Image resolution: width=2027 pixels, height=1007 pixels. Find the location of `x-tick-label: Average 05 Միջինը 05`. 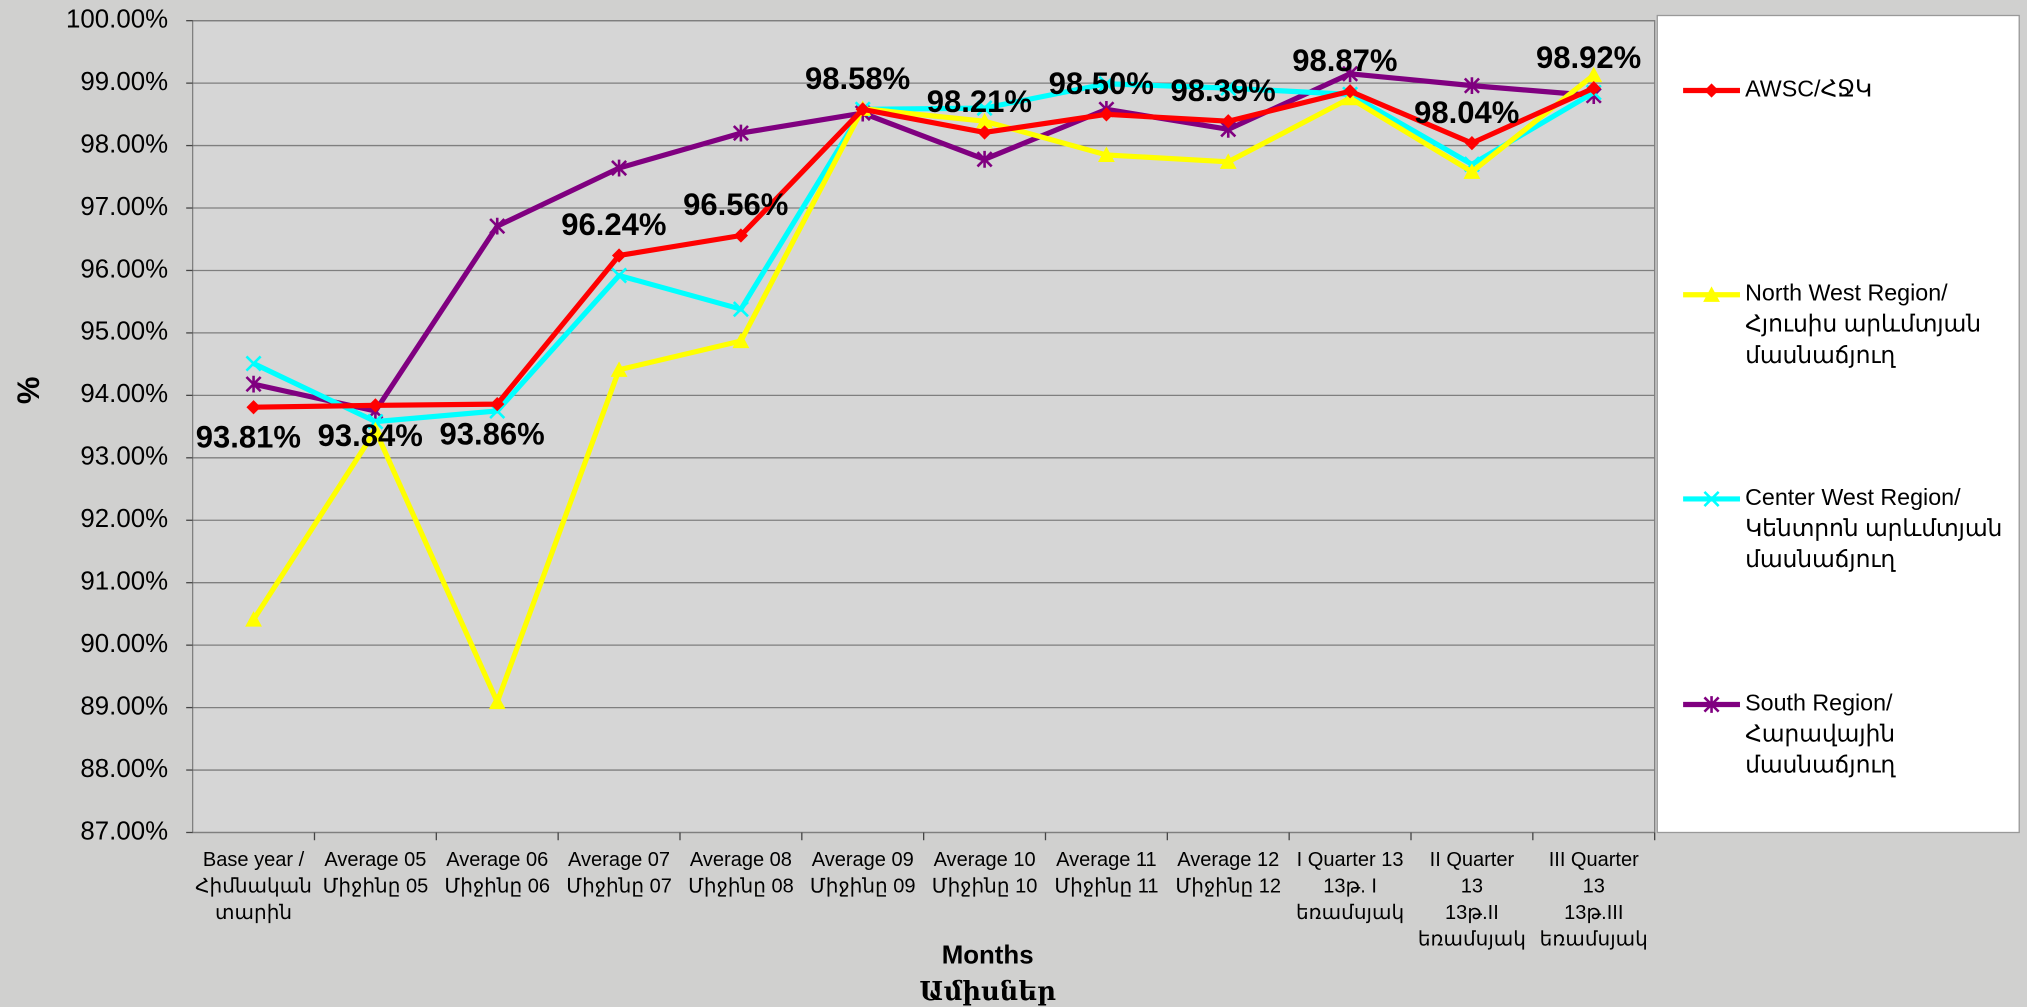

x-tick-label: Average 05 Միջինը 05 is located at coordinates (376, 873).